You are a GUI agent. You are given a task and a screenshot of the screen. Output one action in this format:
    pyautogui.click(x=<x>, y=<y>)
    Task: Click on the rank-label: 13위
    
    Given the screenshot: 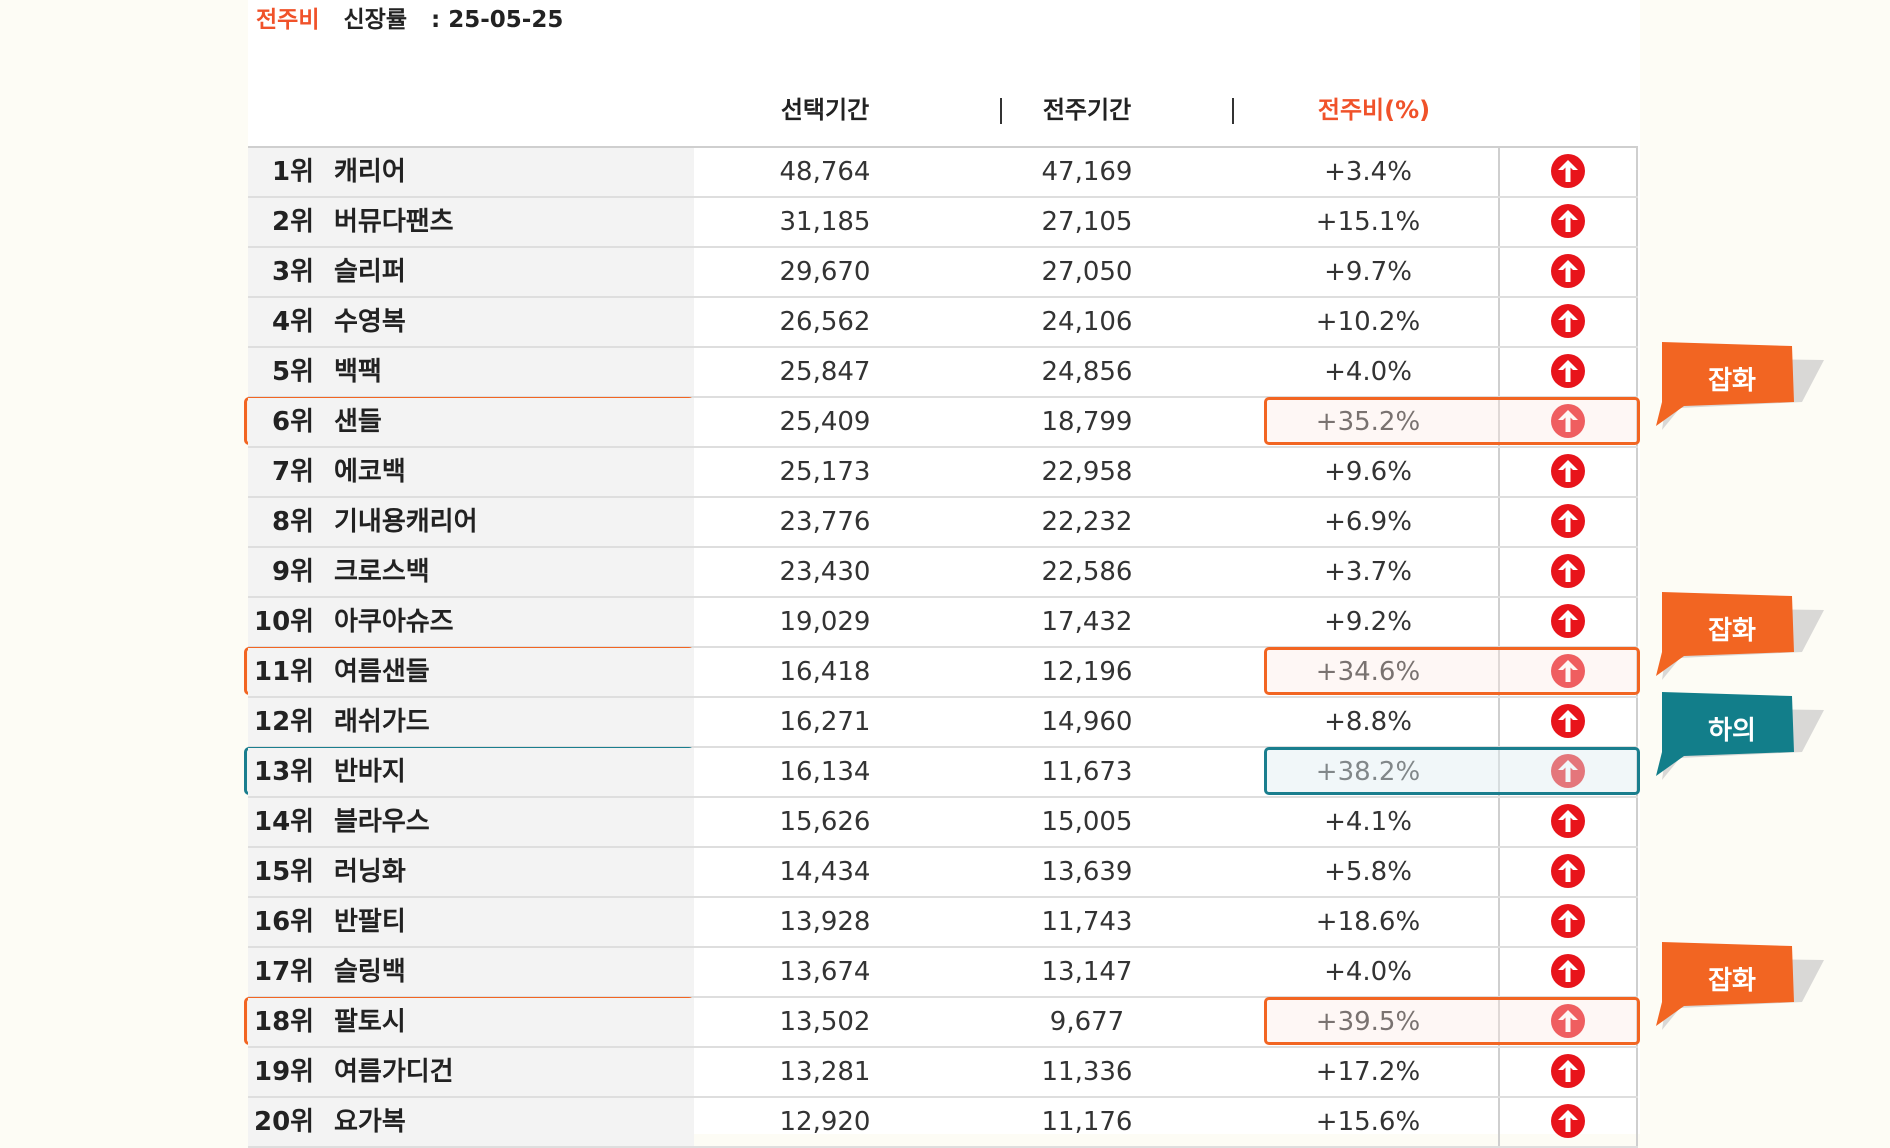 What is the action you would take?
    pyautogui.click(x=284, y=772)
    